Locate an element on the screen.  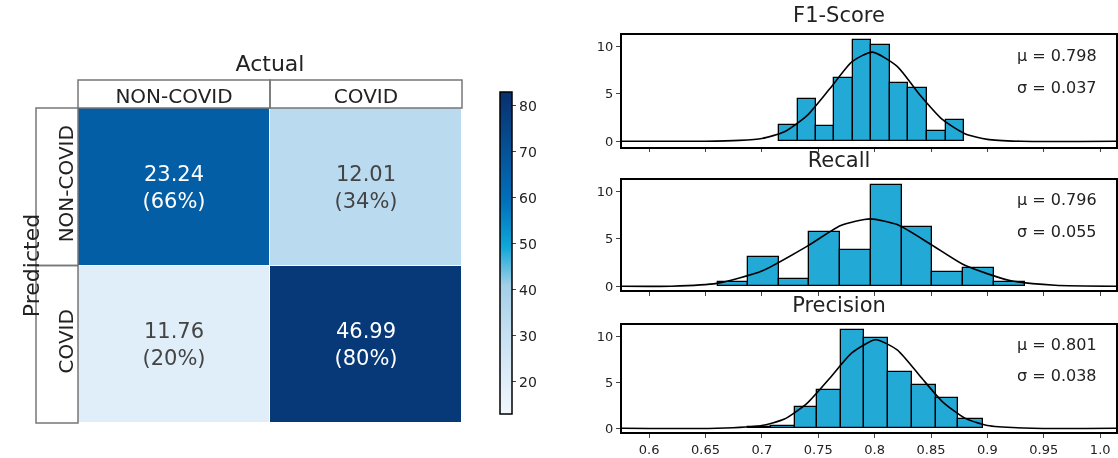
x-axis-title: Actual is located at coordinates (270, 63).